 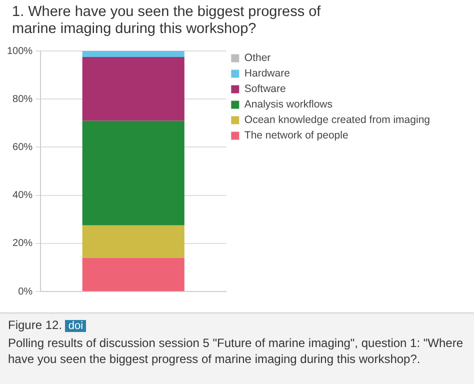 What do you see at coordinates (337, 120) in the screenshot?
I see `legend-label: Ocean knowledge created from imaging` at bounding box center [337, 120].